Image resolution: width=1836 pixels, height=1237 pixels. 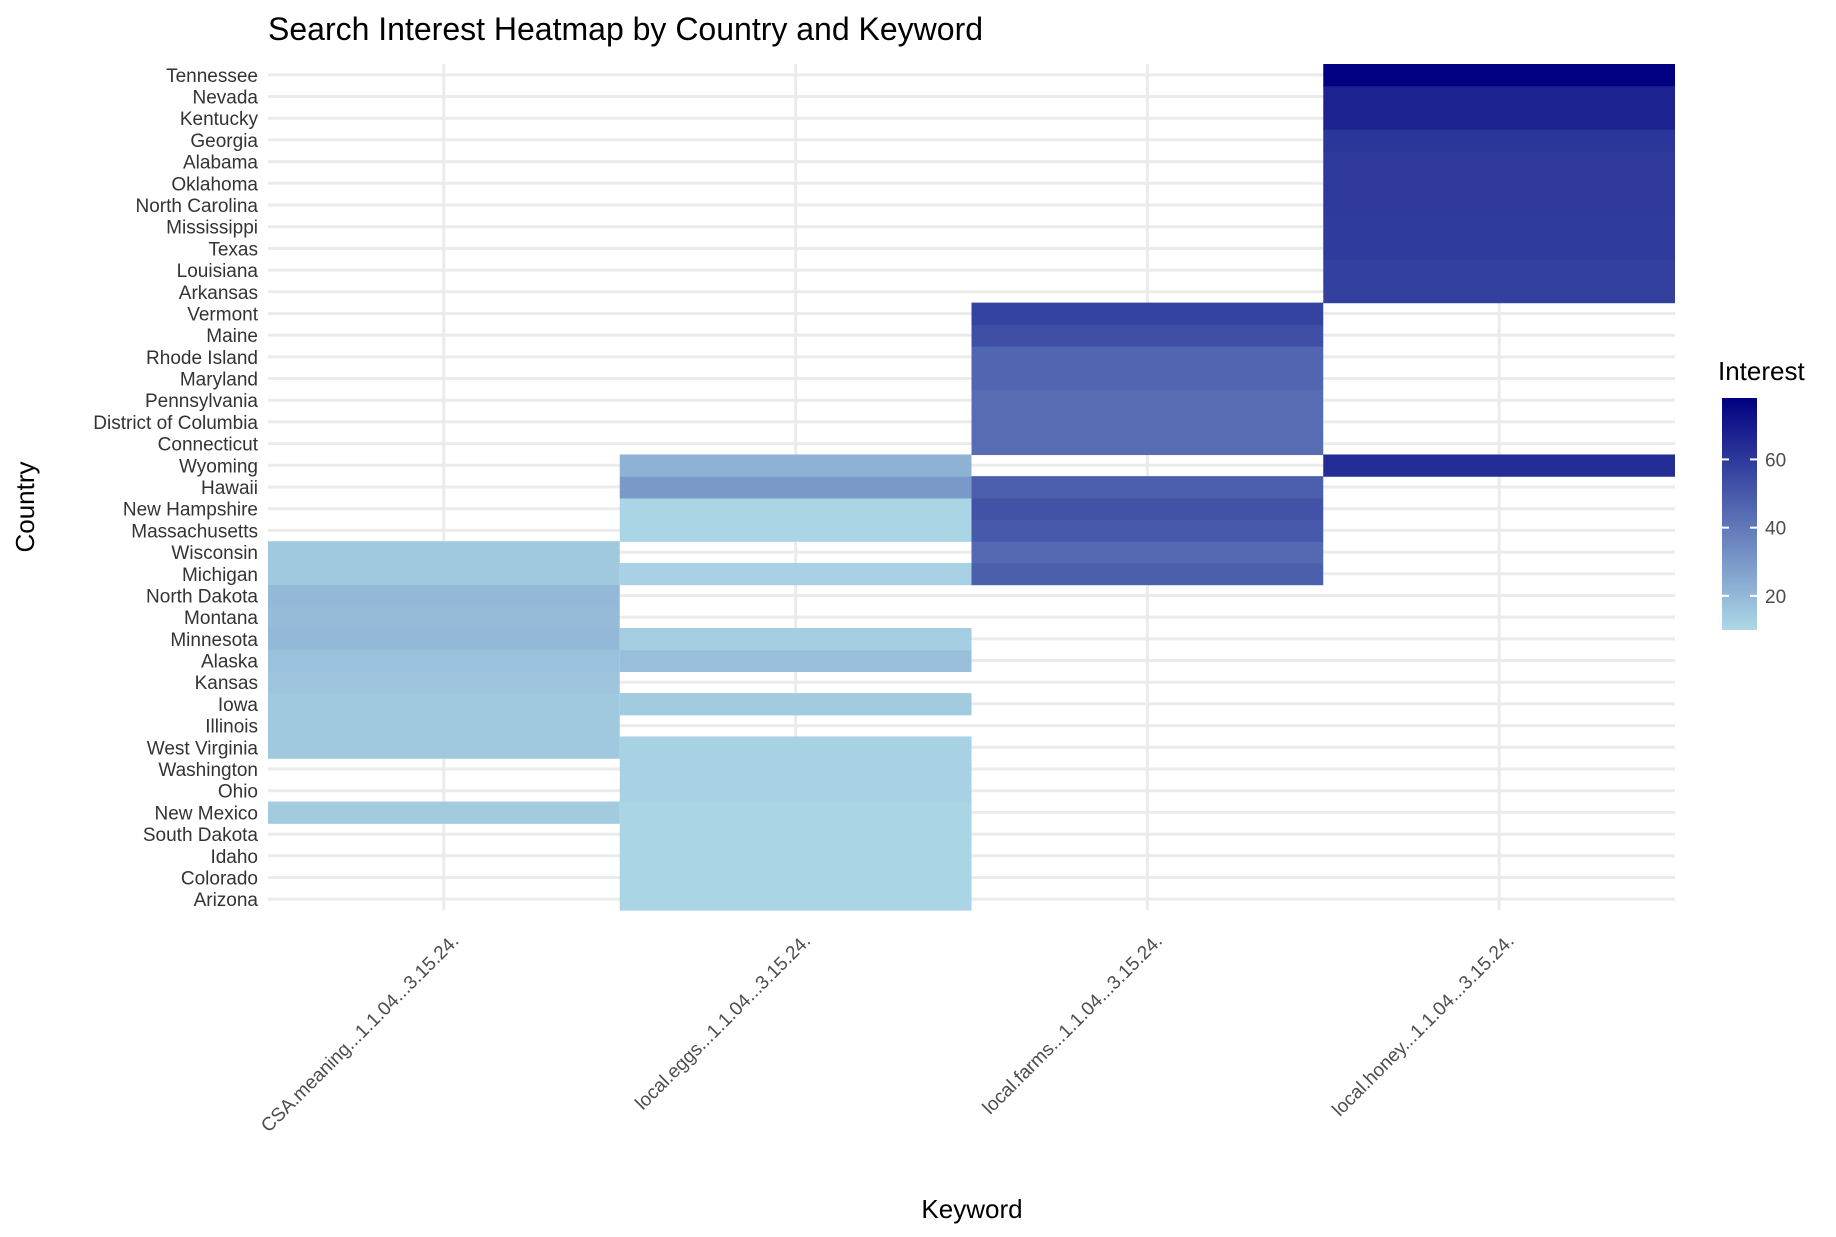 I want to click on y-tick-label: Montana, so click(x=221, y=618).